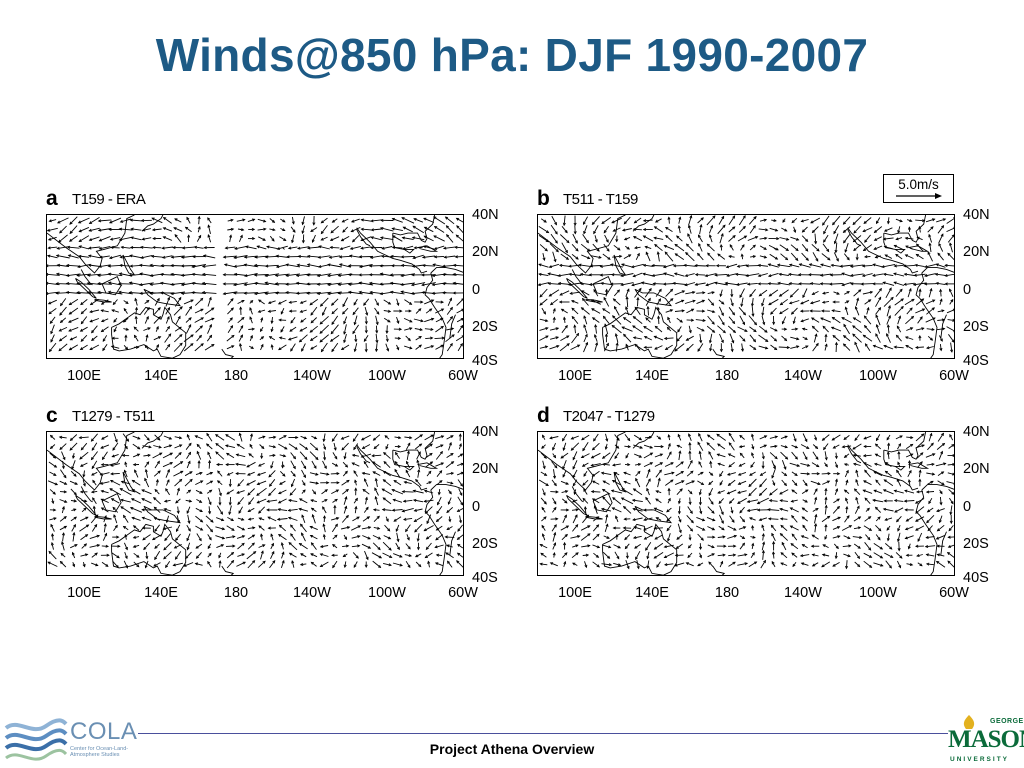  I want to click on wind-map, so click(746, 286).